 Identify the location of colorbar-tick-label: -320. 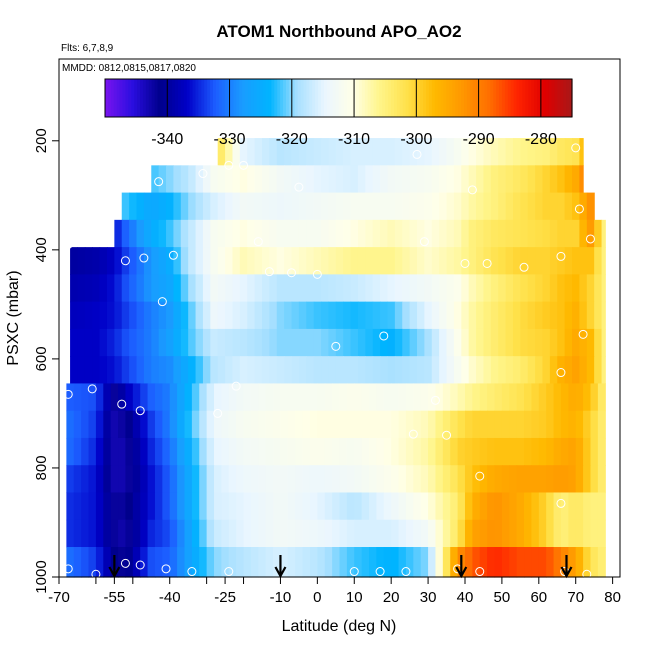
(292, 139).